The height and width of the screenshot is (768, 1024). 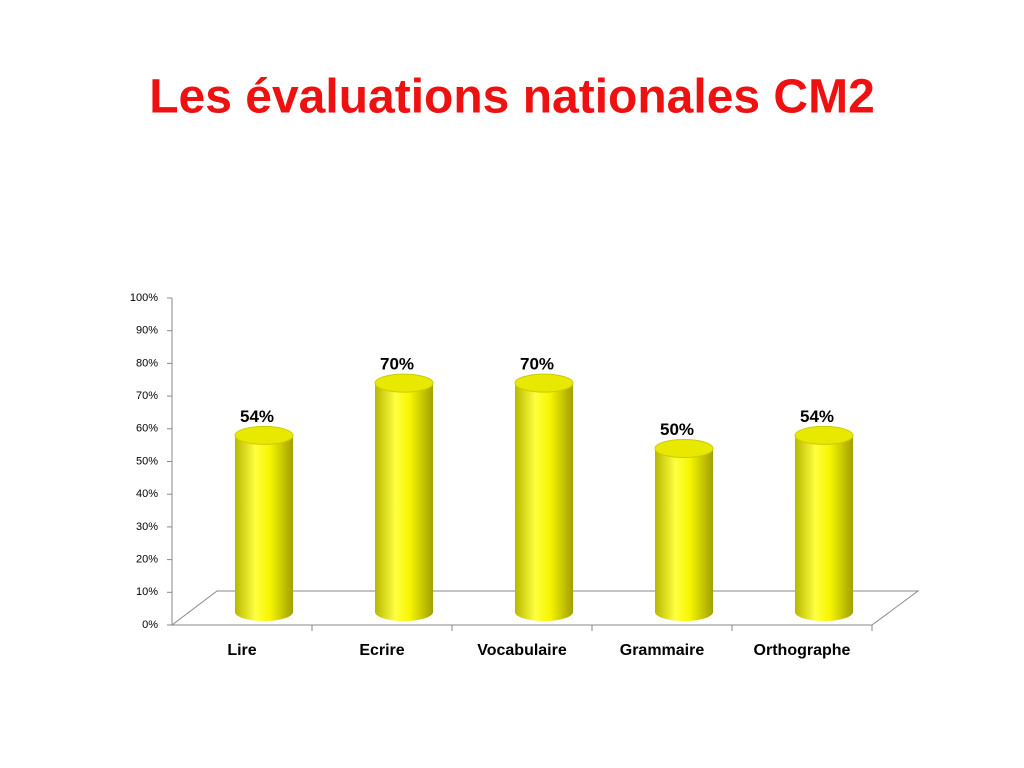 What do you see at coordinates (677, 429) in the screenshot?
I see `value-label: 50%` at bounding box center [677, 429].